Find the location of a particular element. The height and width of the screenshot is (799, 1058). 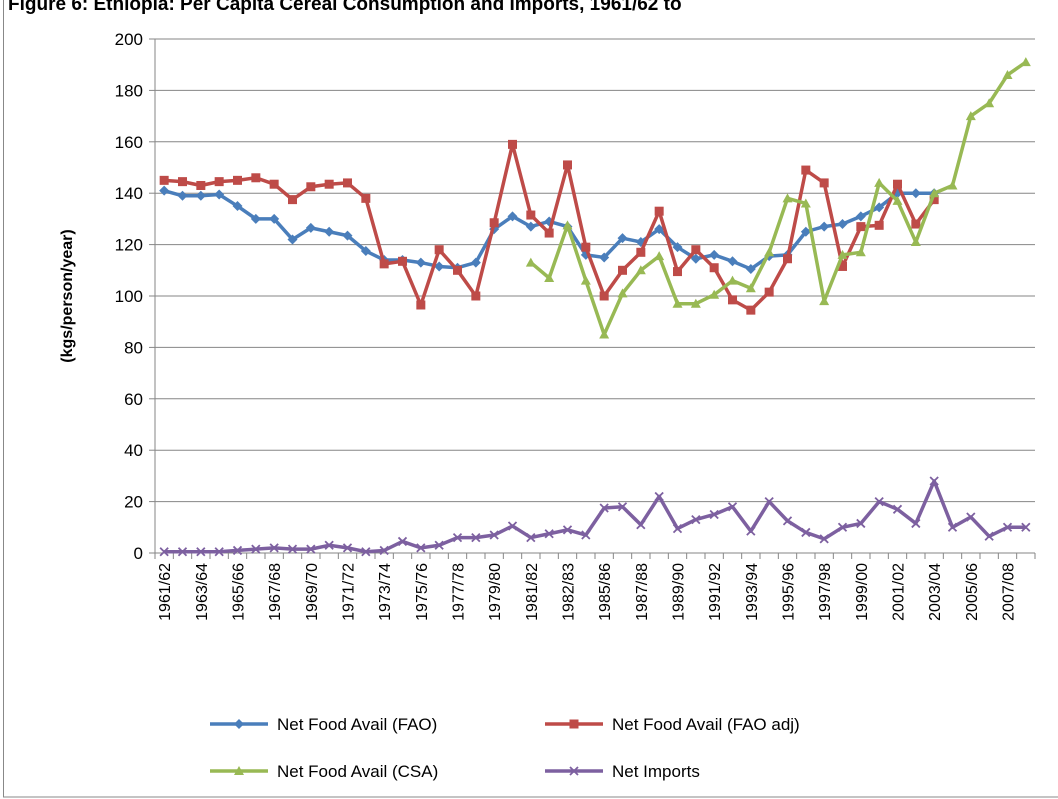

y-tick-label: 100 is located at coordinates (129, 296).